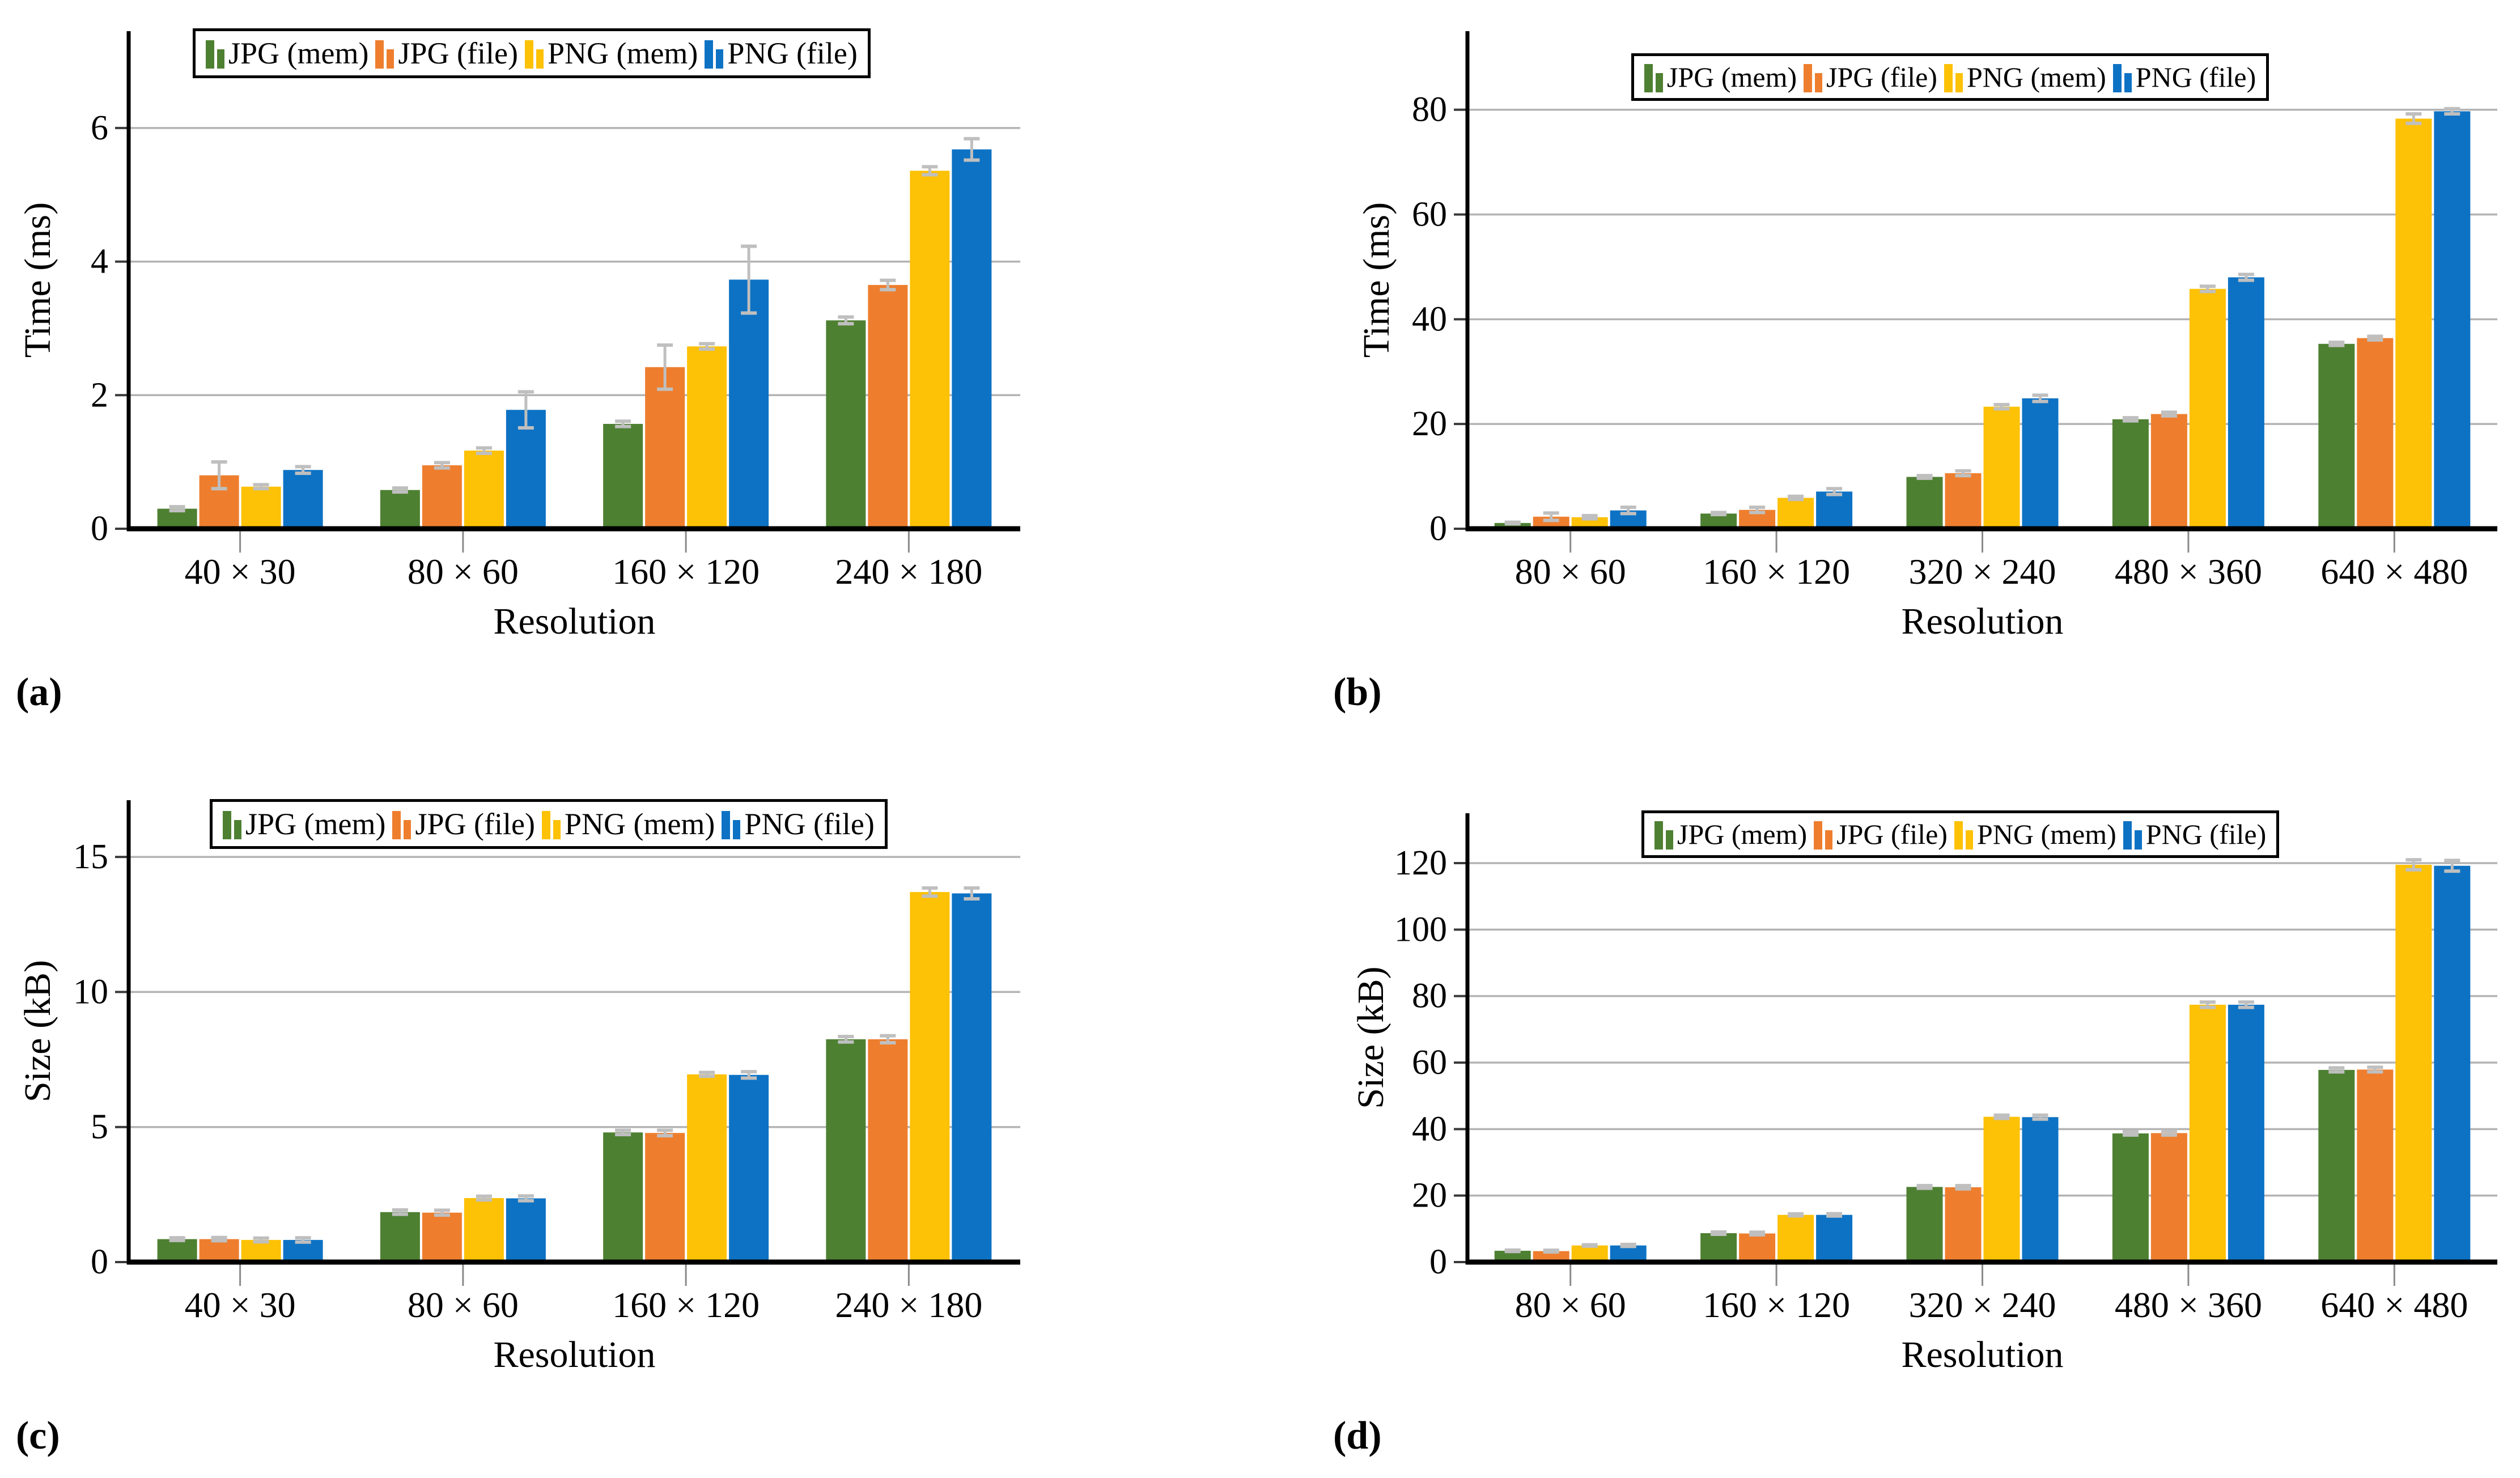 This screenshot has height=1478, width=2520. Describe the element at coordinates (90, 991) in the screenshot. I see `y-tick-label: 10` at that location.